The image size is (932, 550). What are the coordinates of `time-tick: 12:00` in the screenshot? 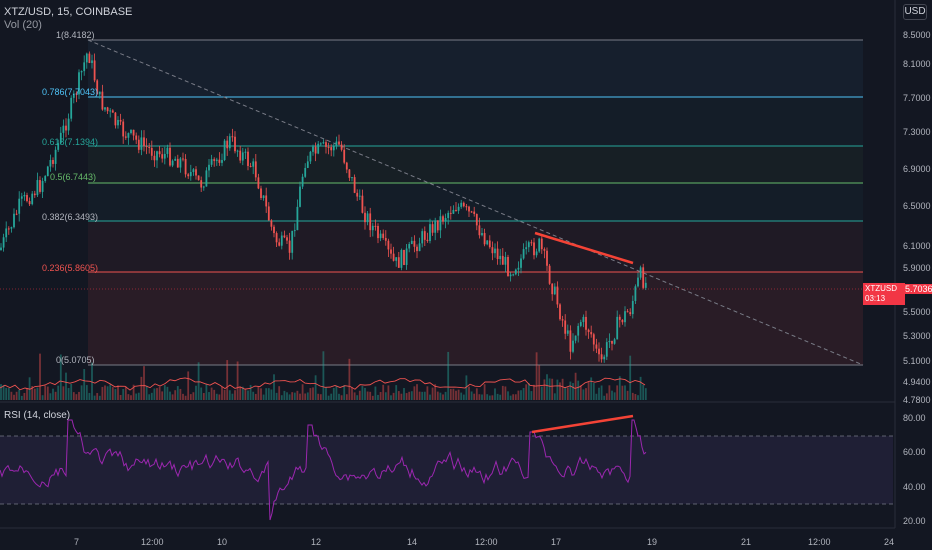 It's located at (486, 542).